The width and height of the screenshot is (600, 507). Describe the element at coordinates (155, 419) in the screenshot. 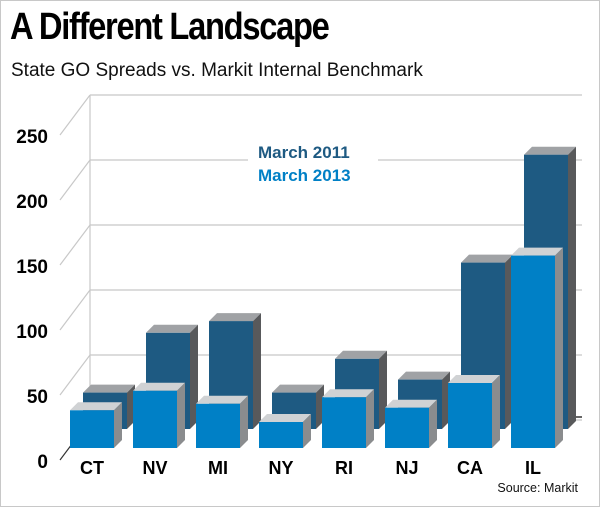

I see `bar-2013-NV` at that location.